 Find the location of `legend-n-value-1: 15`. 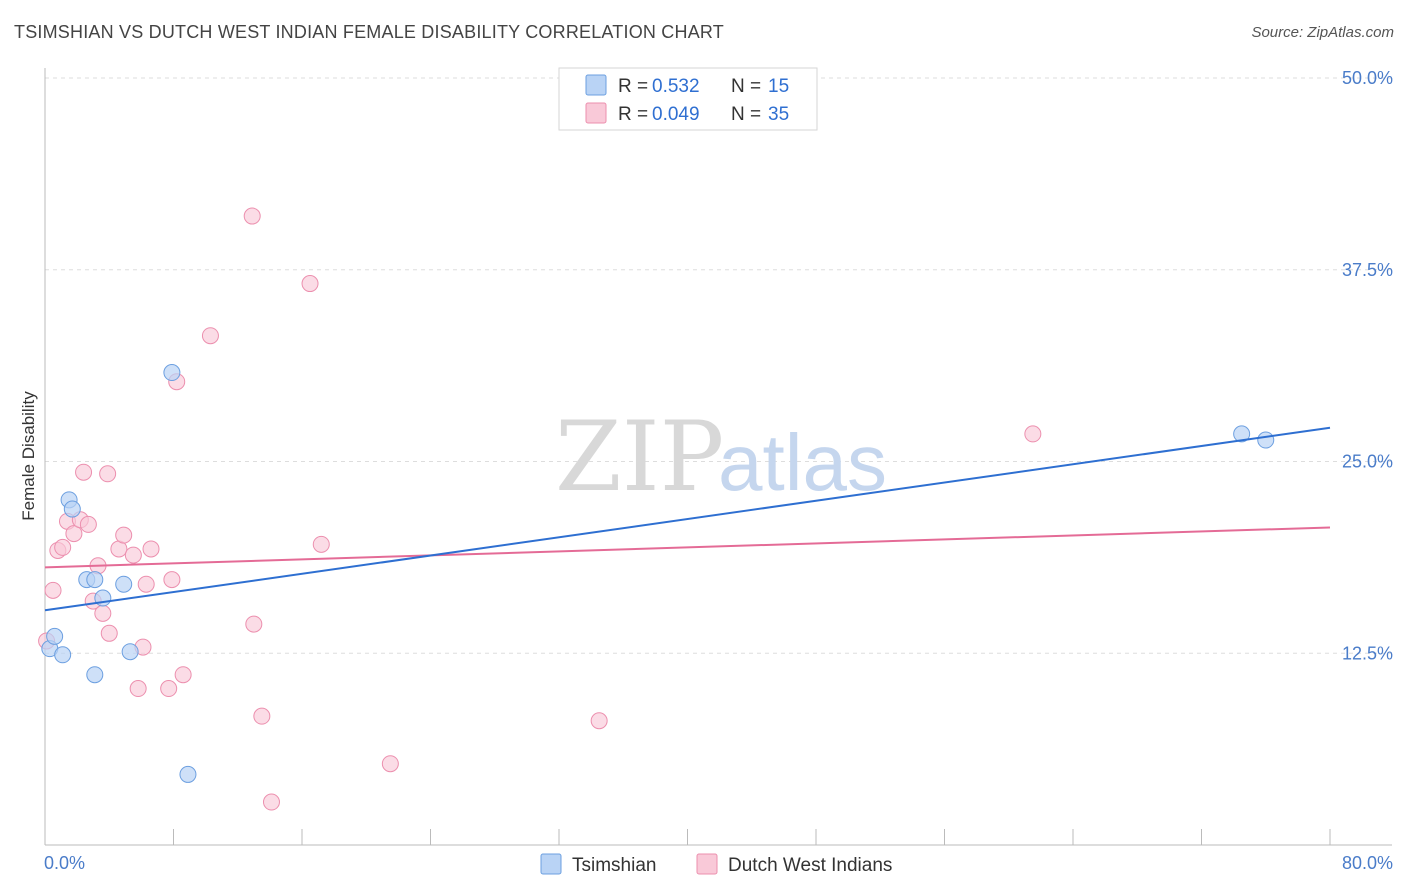

legend-n-value-1: 15 is located at coordinates (778, 86).